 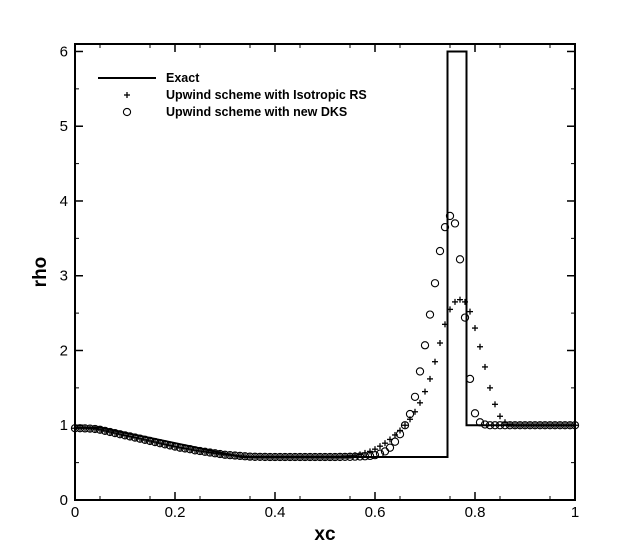 I want to click on x-tick-label: 0.6, so click(x=375, y=512).